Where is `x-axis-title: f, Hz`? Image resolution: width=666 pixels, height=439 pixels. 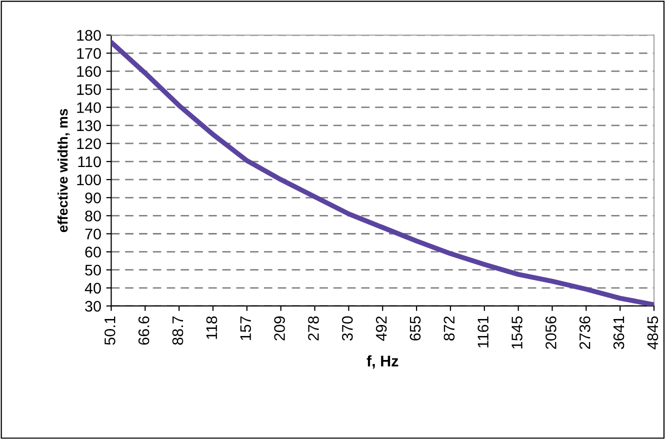
x-axis-title: f, Hz is located at coordinates (382, 362).